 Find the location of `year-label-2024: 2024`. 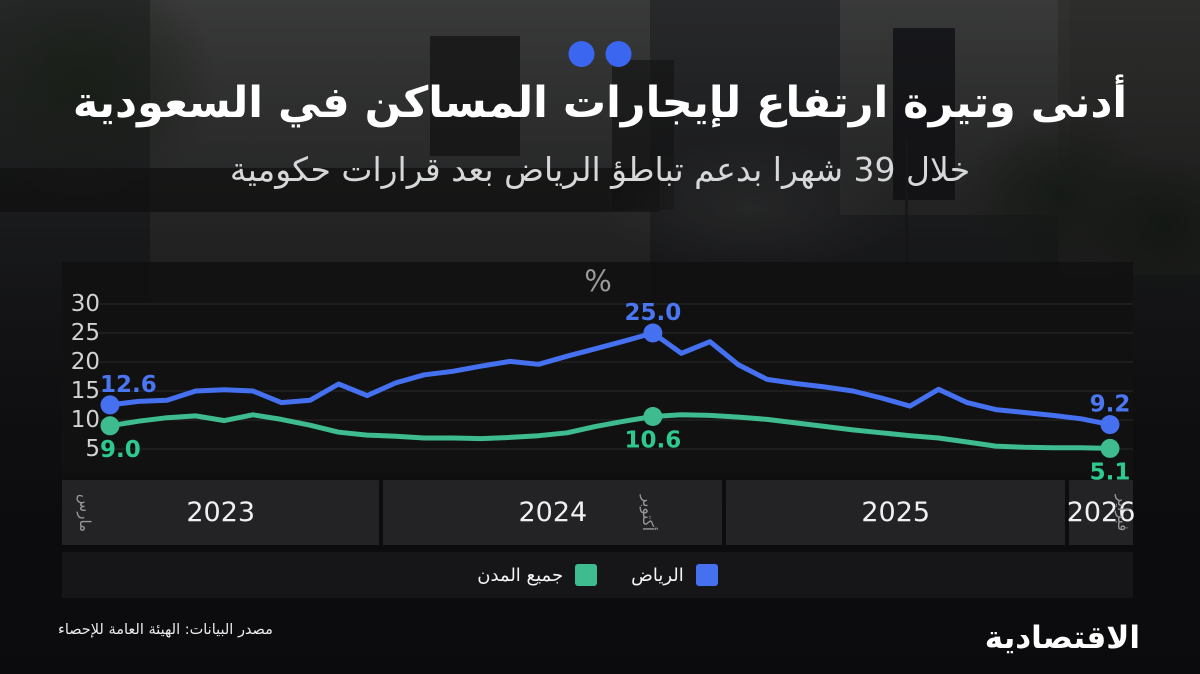

year-label-2024: 2024 is located at coordinates (553, 512).